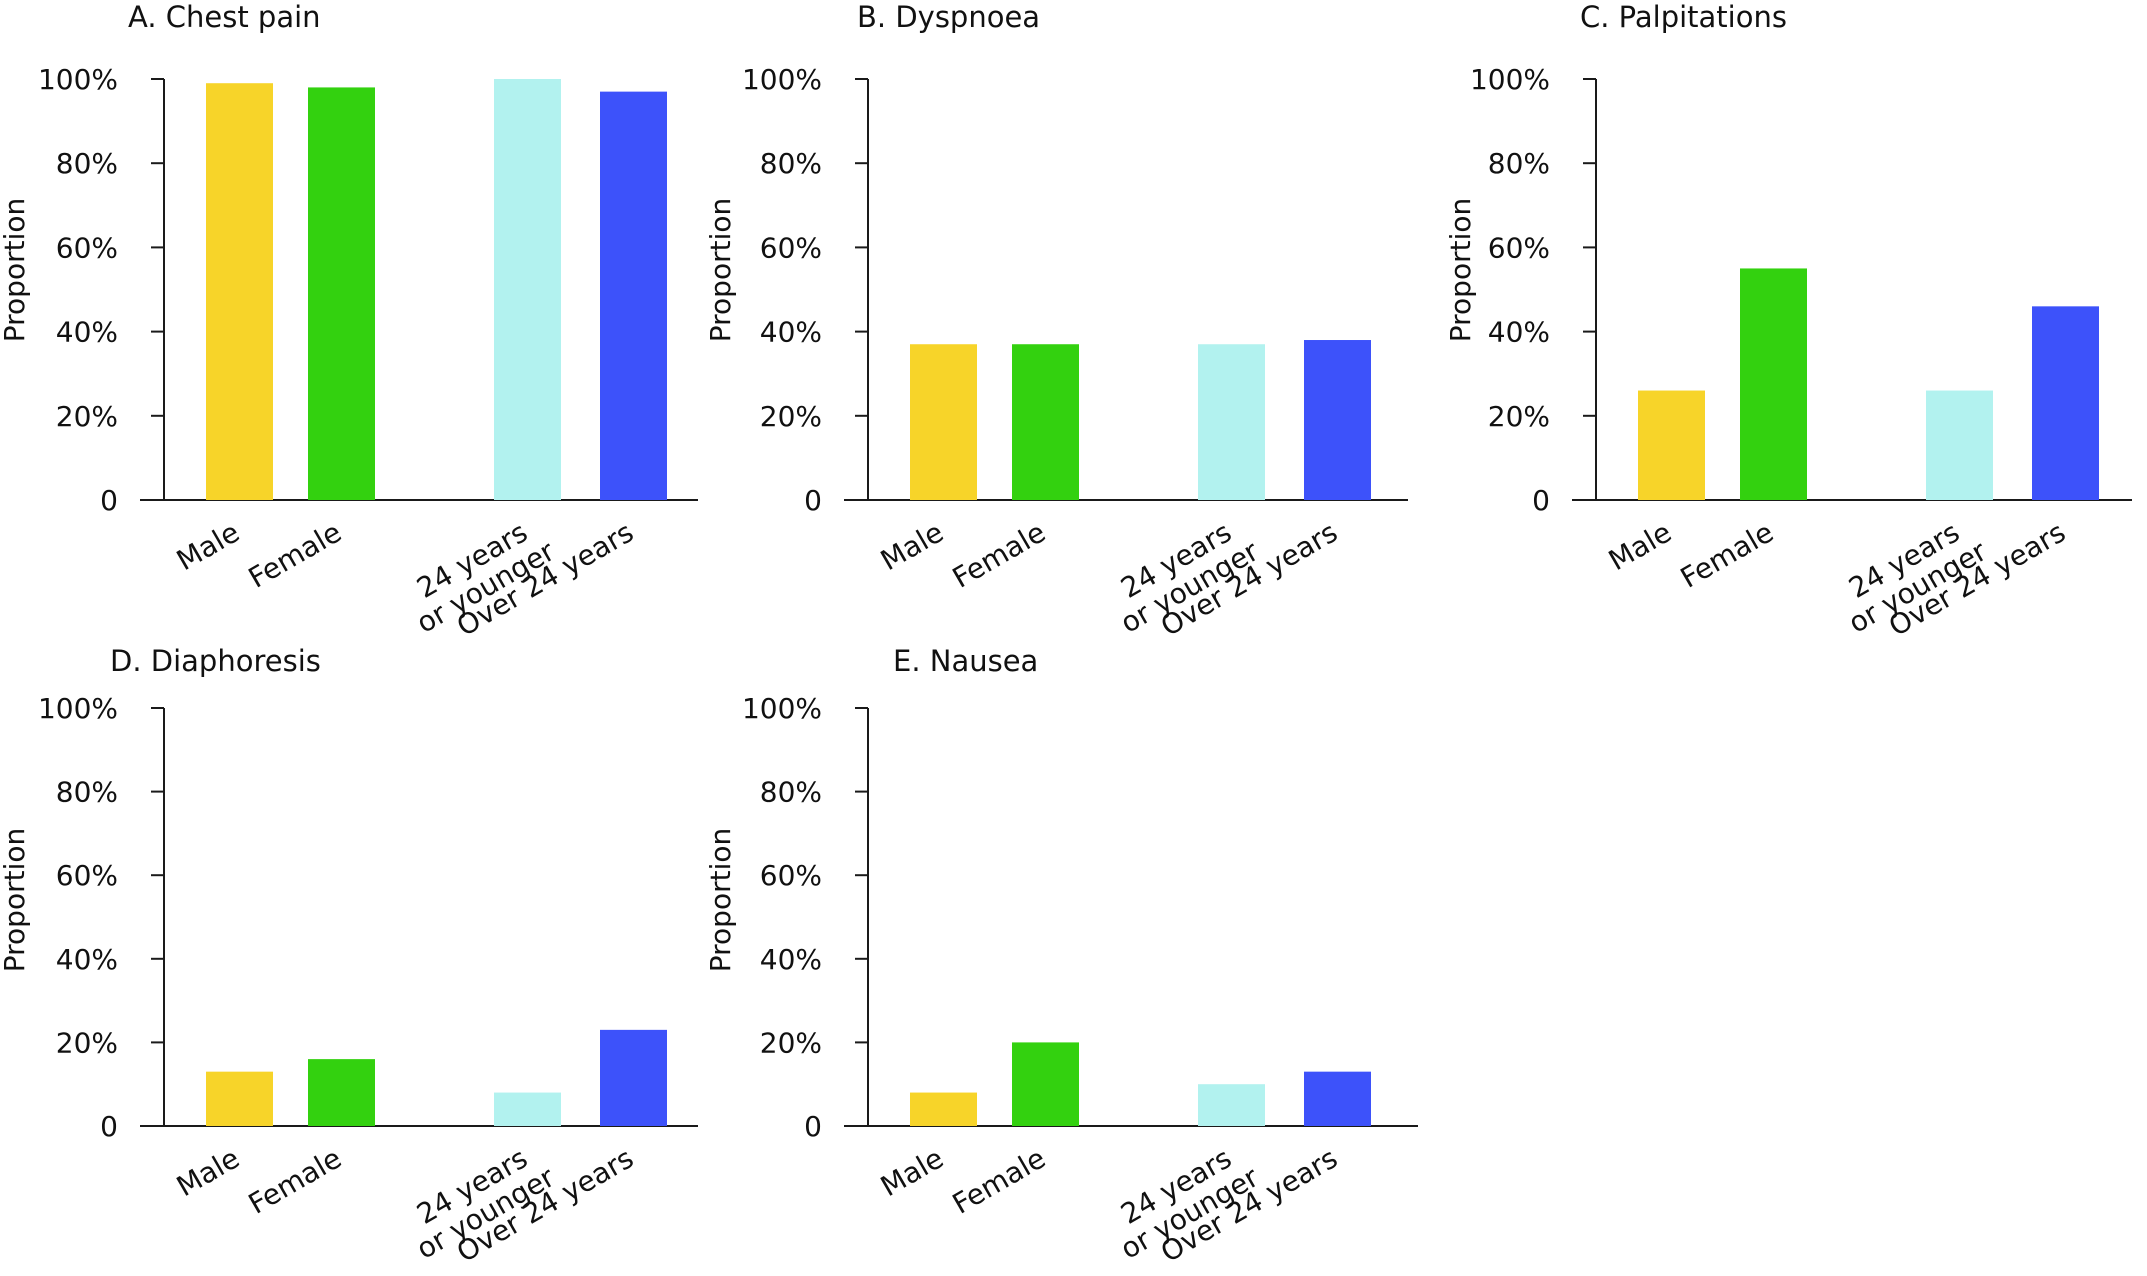 The width and height of the screenshot is (2147, 1276). Describe the element at coordinates (215, 661) in the screenshot. I see `panel-title: D. Diaphoresis` at that location.